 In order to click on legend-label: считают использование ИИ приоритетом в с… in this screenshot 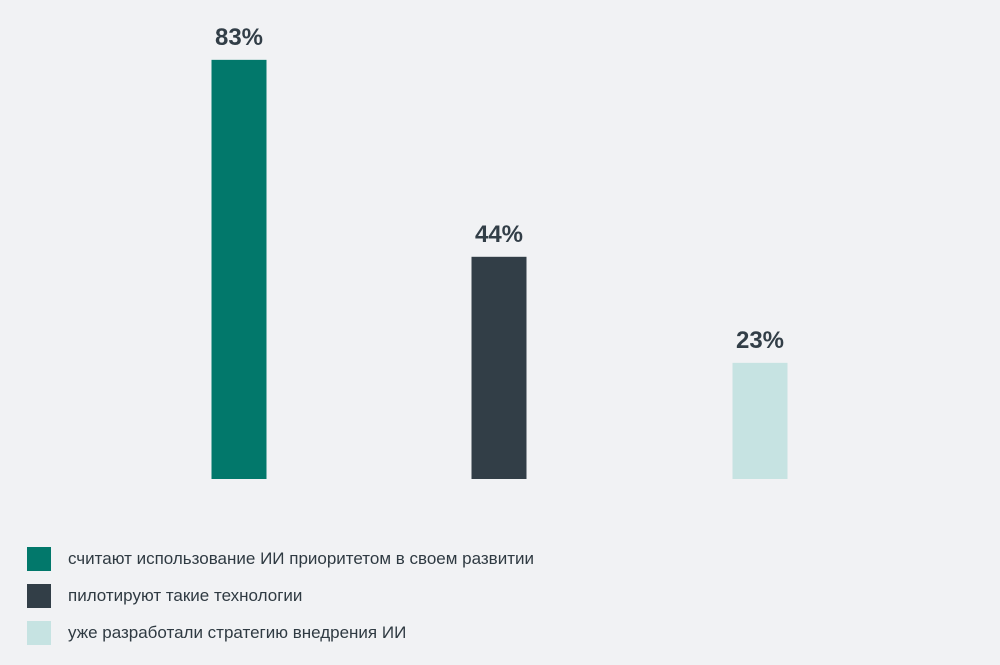, I will do `click(301, 558)`.